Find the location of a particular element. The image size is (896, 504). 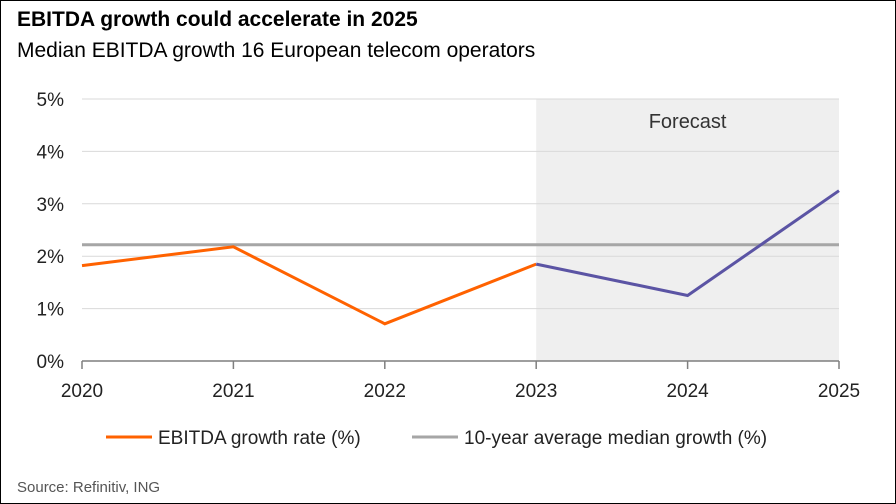

x-tick-label: 2020 is located at coordinates (82, 391).